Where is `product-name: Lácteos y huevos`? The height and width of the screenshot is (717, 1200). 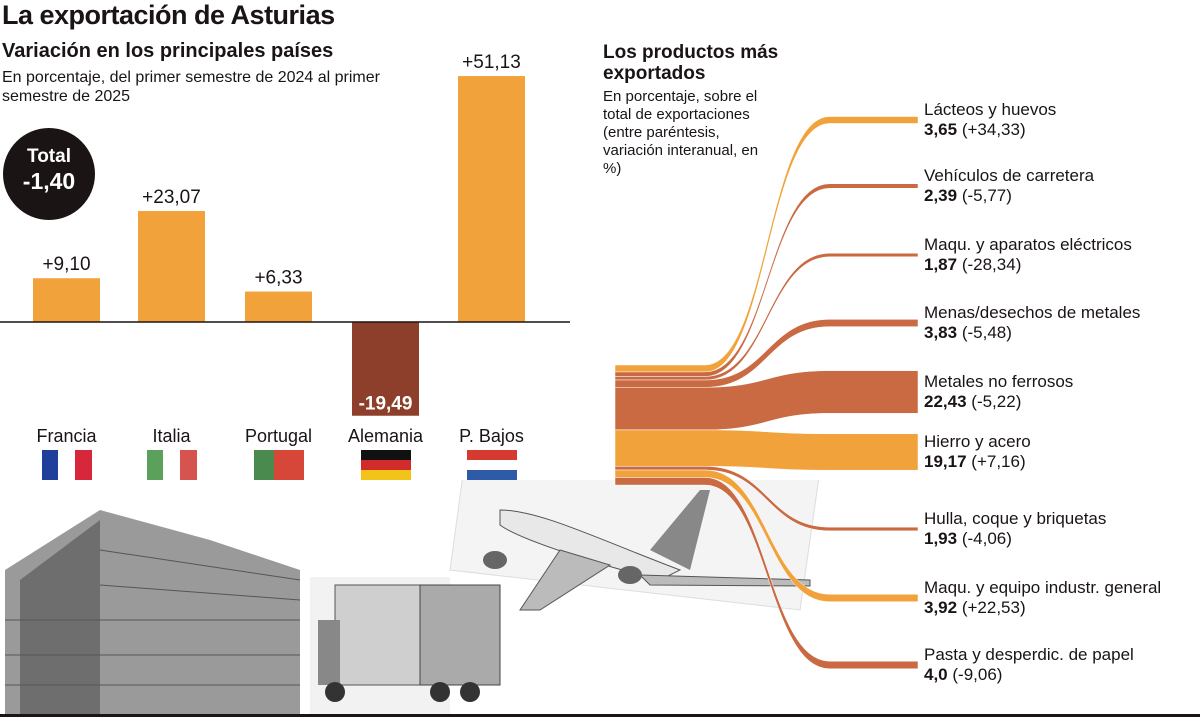 product-name: Lácteos y huevos is located at coordinates (990, 109).